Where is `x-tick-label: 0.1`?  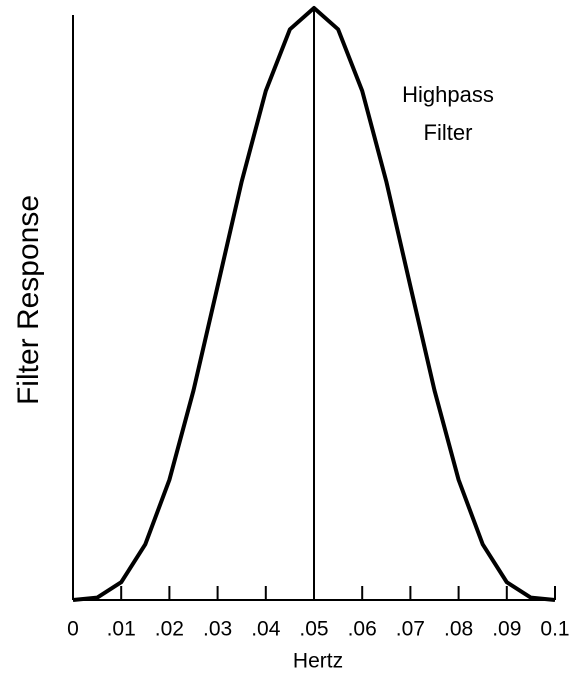
x-tick-label: 0.1 is located at coordinates (554, 629).